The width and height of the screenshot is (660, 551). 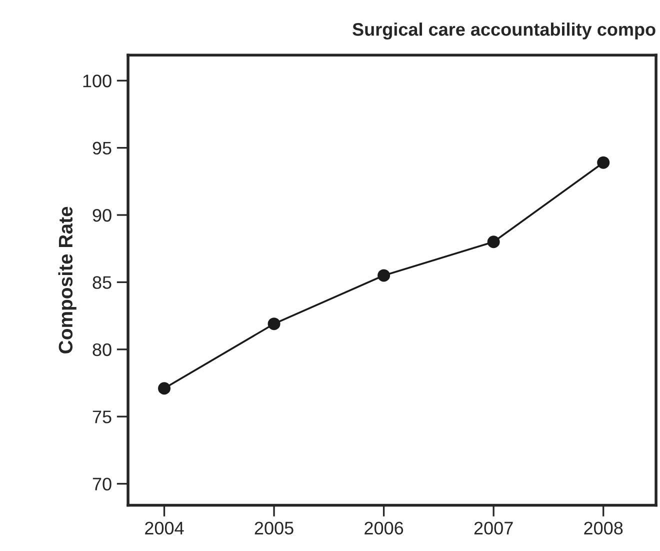 What do you see at coordinates (603, 528) in the screenshot?
I see `x-tick-label: 2008` at bounding box center [603, 528].